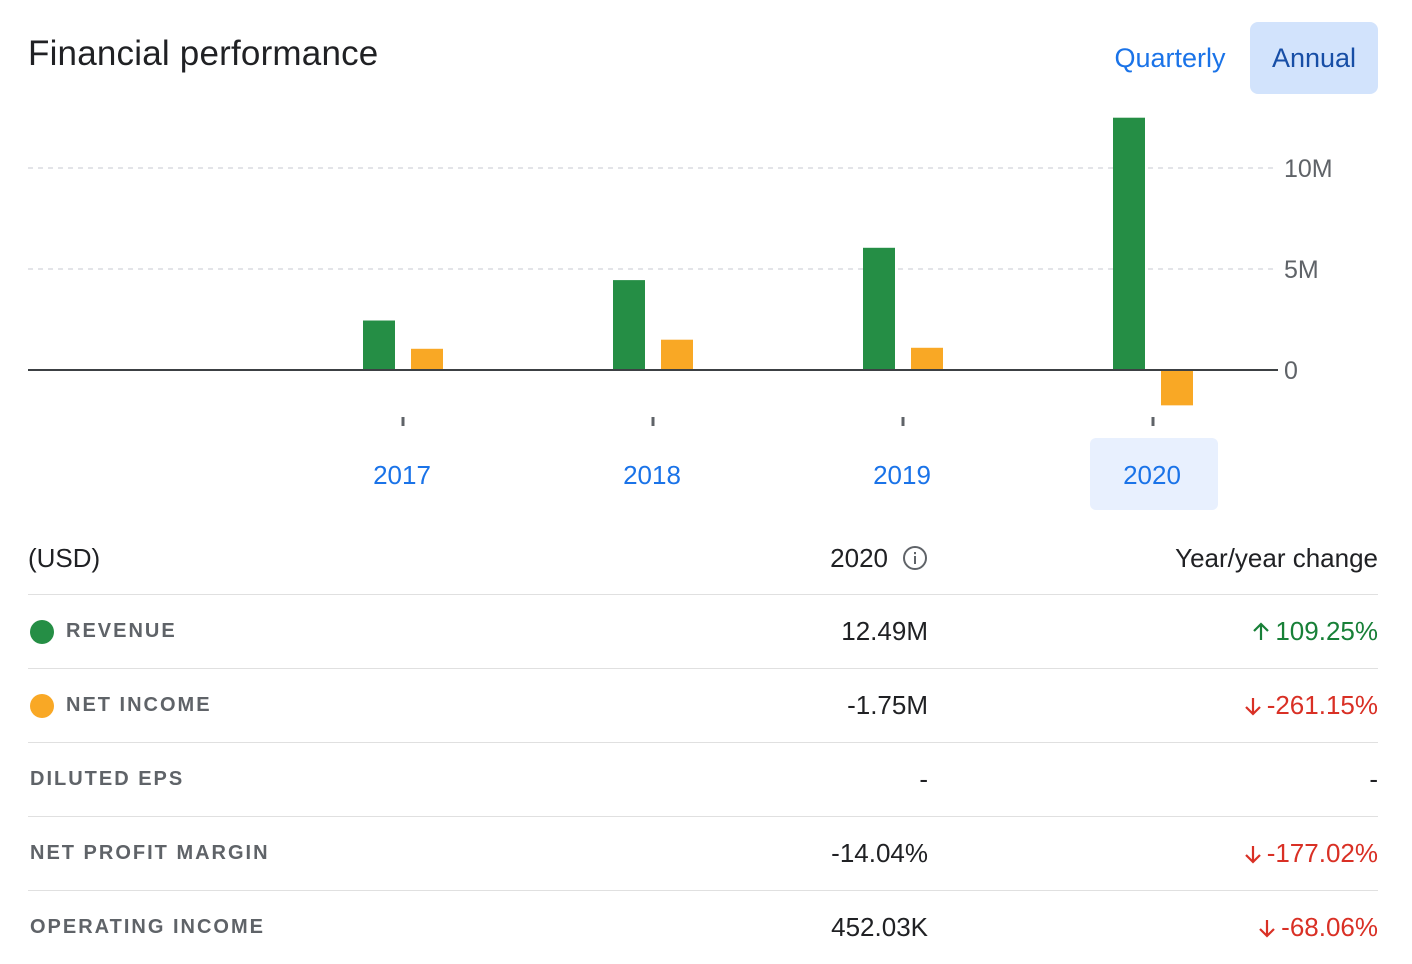 The height and width of the screenshot is (964, 1412). I want to click on metric-label: DILUTED EPS, so click(107, 779).